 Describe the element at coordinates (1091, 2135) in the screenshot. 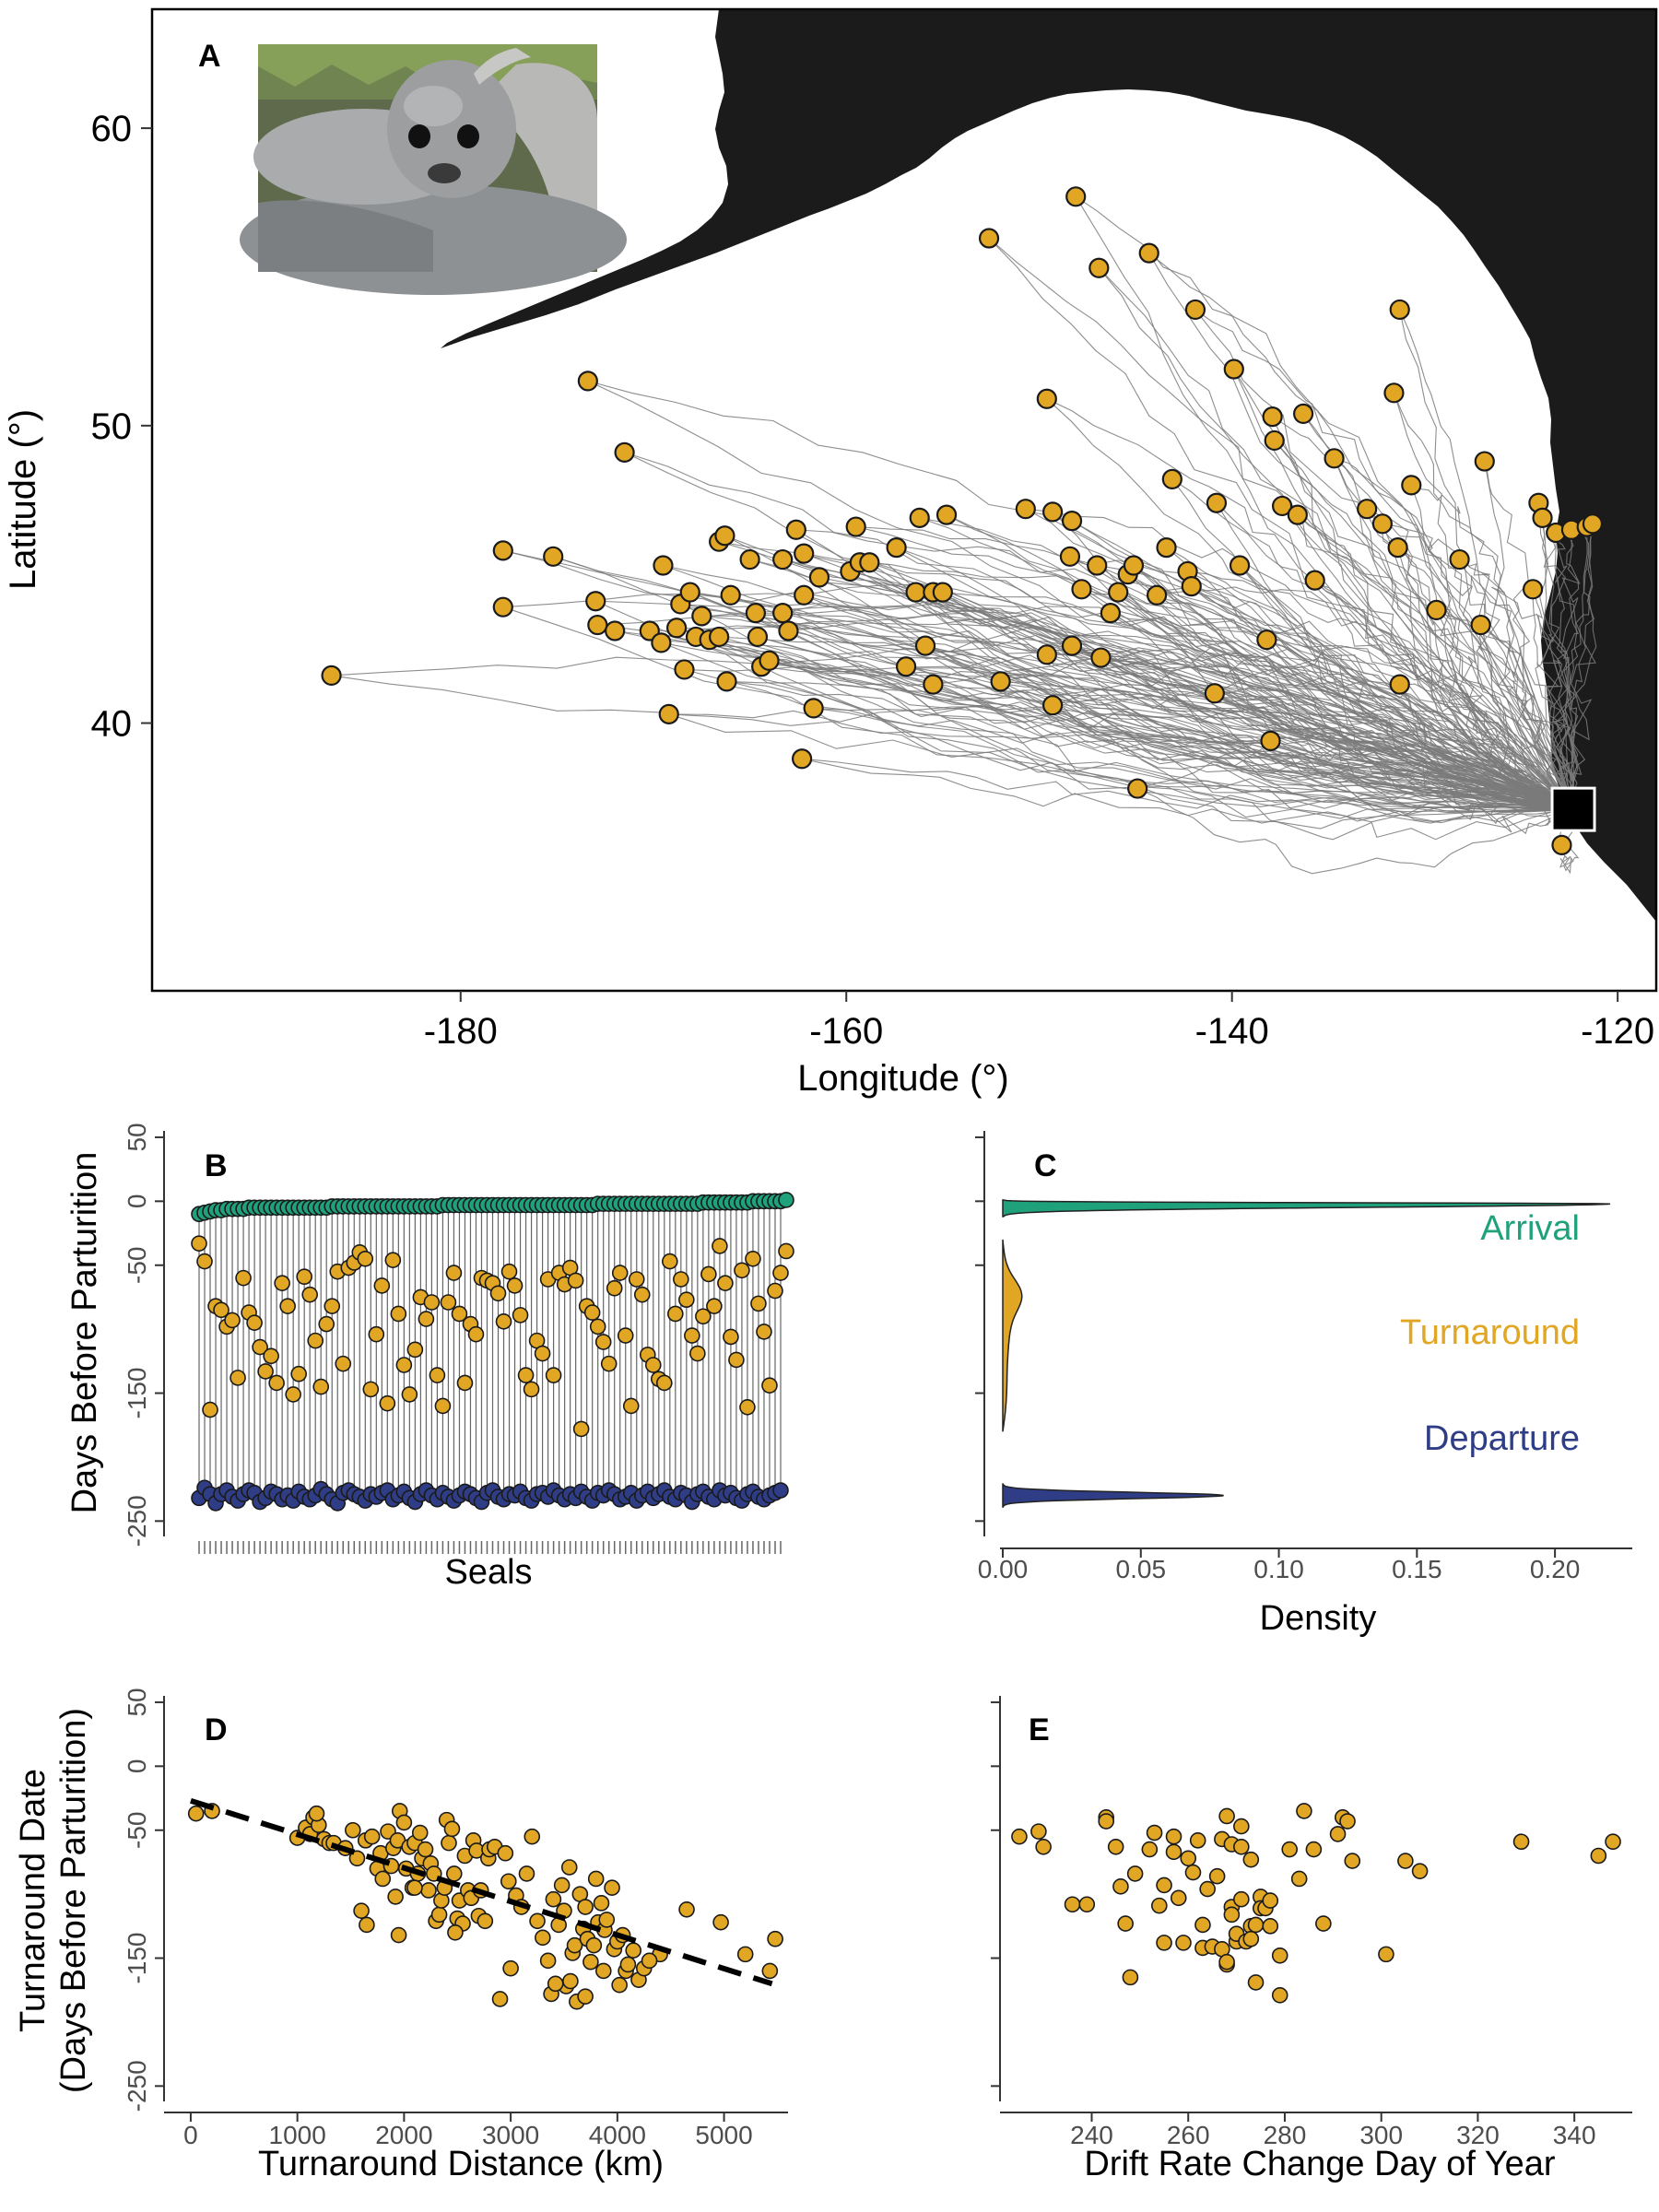

I see `panel-e-xtick-label: 240` at that location.